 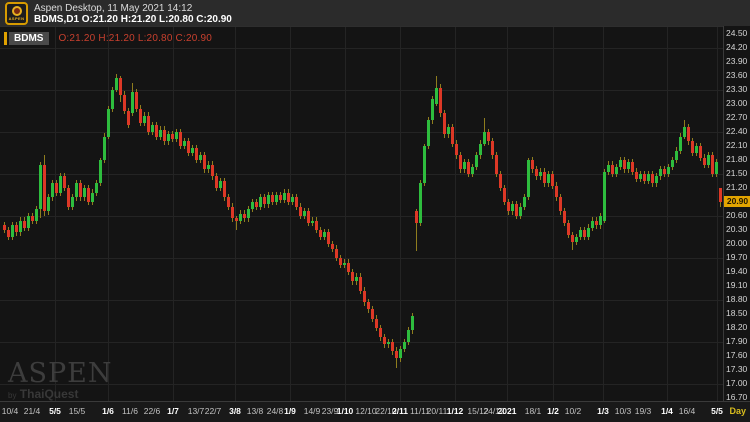 I want to click on date-tick-label: 1/9, so click(x=290, y=411).